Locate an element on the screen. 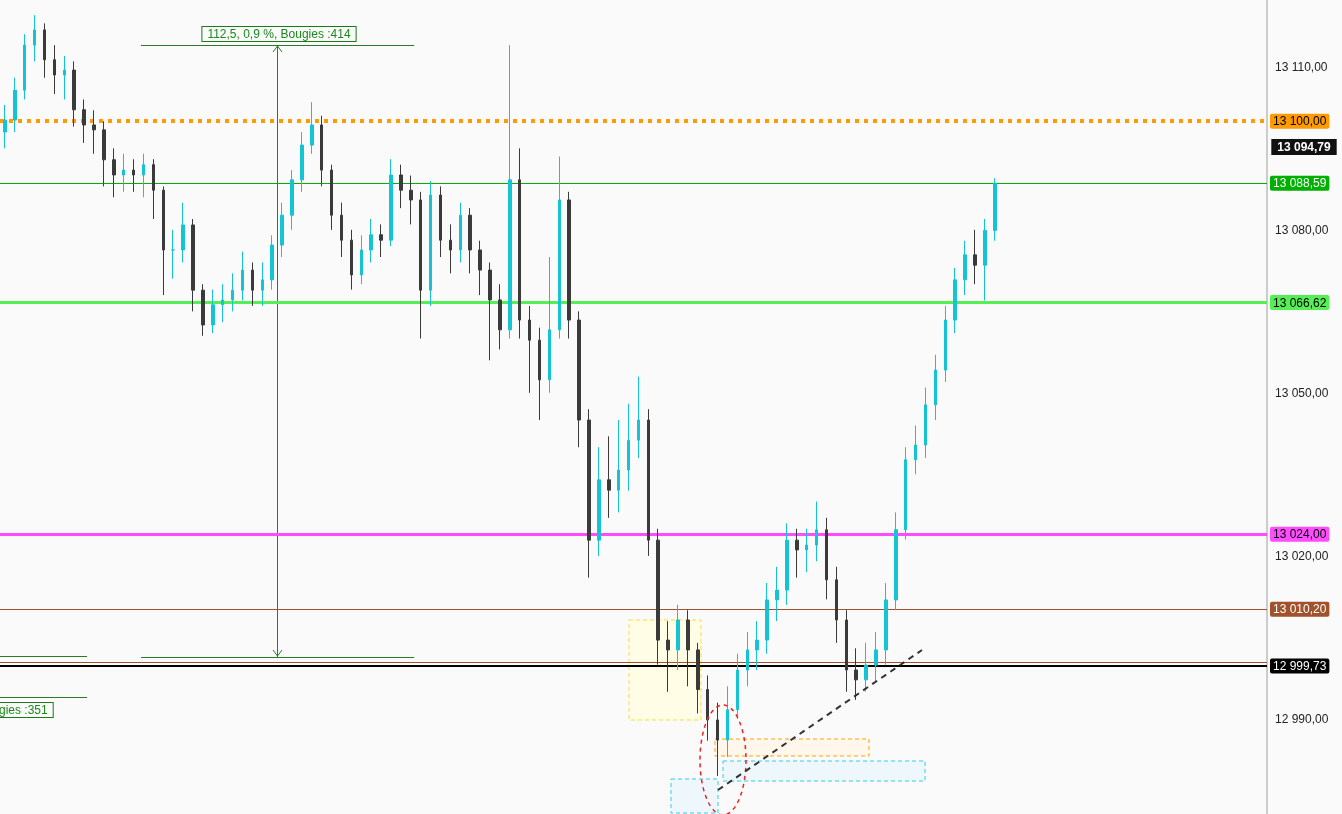 This screenshot has width=1342, height=814. annotation: 112,5, 0,9 %, Bougies :414 is located at coordinates (279, 34).